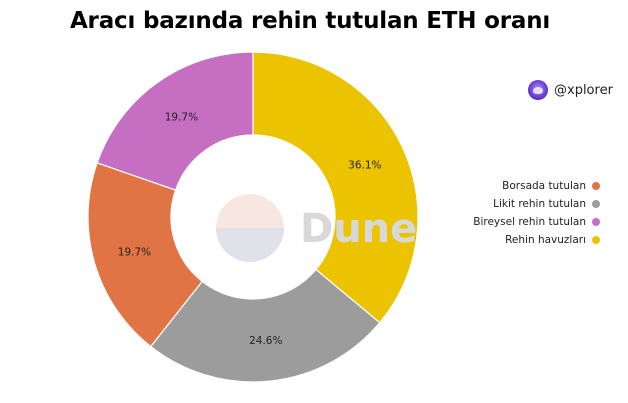  I want to click on chart-title: Aracı bazında rehin tutulan ETH oranı, so click(310, 21).